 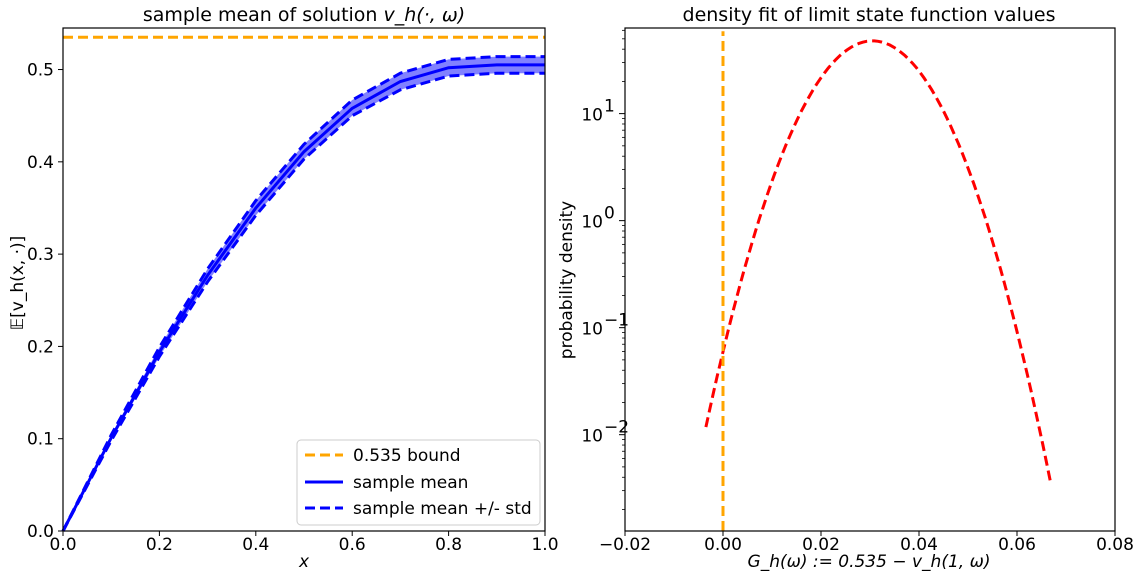 I want to click on y-tick-label: 0.5, so click(x=40, y=71).